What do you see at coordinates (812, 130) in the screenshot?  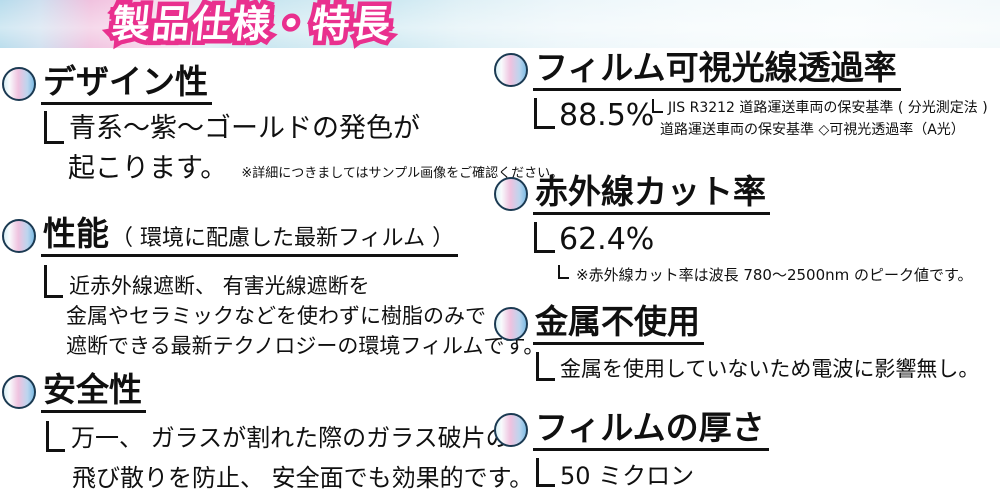 I see `vlt-note-line2: 道路運送車両の保安基準 ◇可視光透過率（A光）` at bounding box center [812, 130].